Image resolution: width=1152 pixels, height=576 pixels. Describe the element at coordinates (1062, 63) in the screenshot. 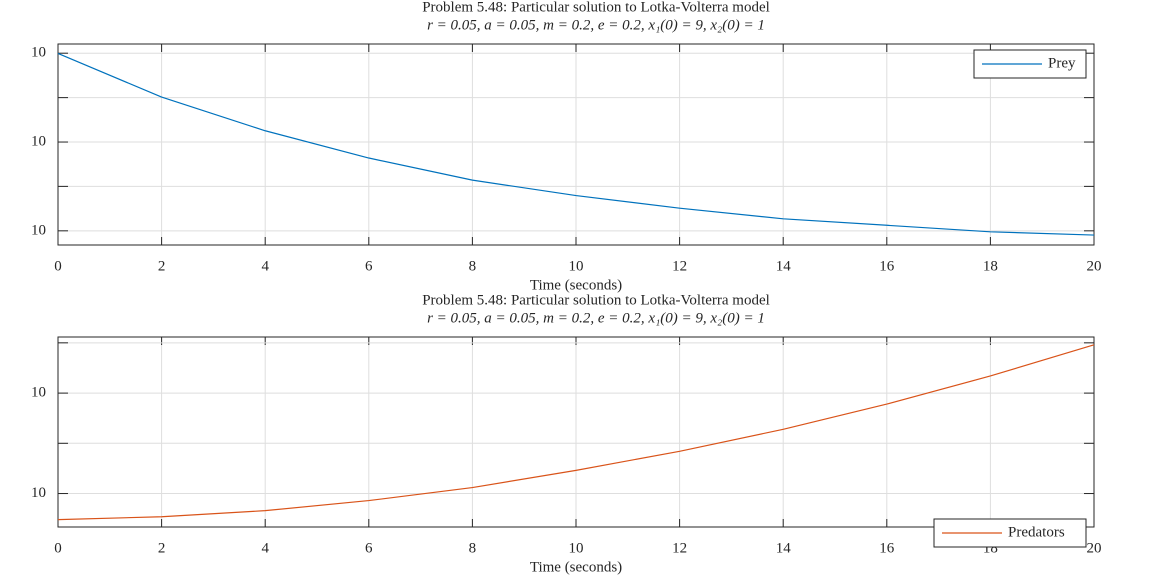

I see `legend-label: Prey` at that location.